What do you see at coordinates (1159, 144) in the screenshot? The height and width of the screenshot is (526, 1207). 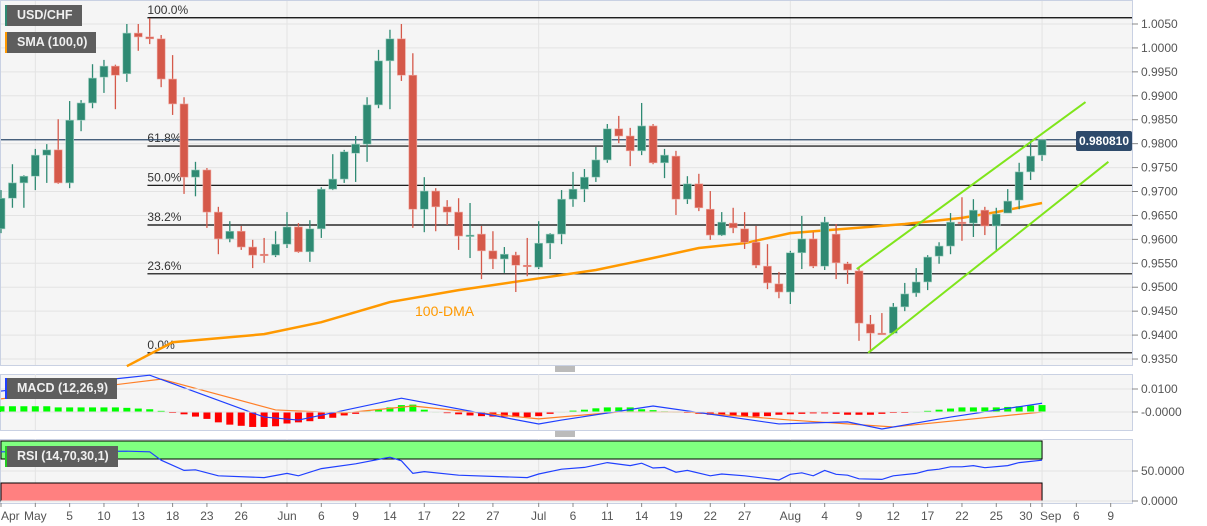 I see `price-tick-label: 0.9800` at bounding box center [1159, 144].